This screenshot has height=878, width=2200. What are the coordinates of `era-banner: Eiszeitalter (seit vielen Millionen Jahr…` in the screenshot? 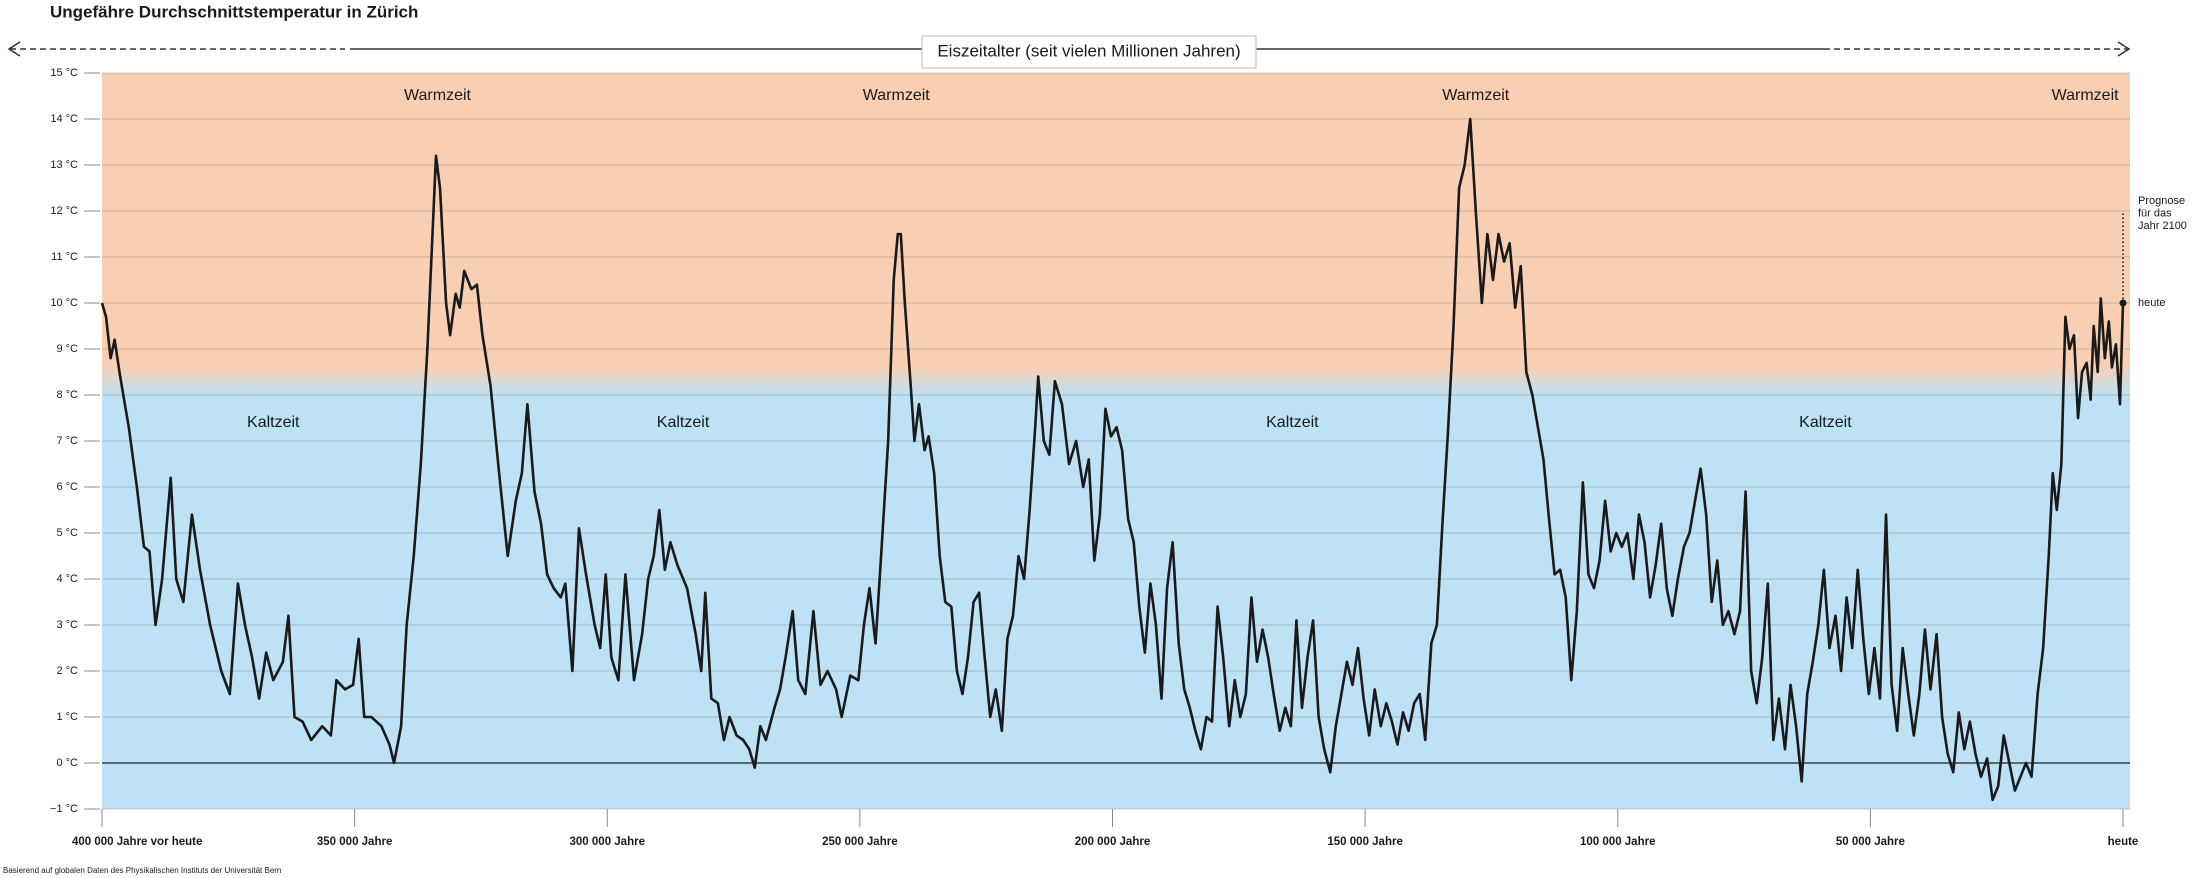 It's located at (1069, 52).